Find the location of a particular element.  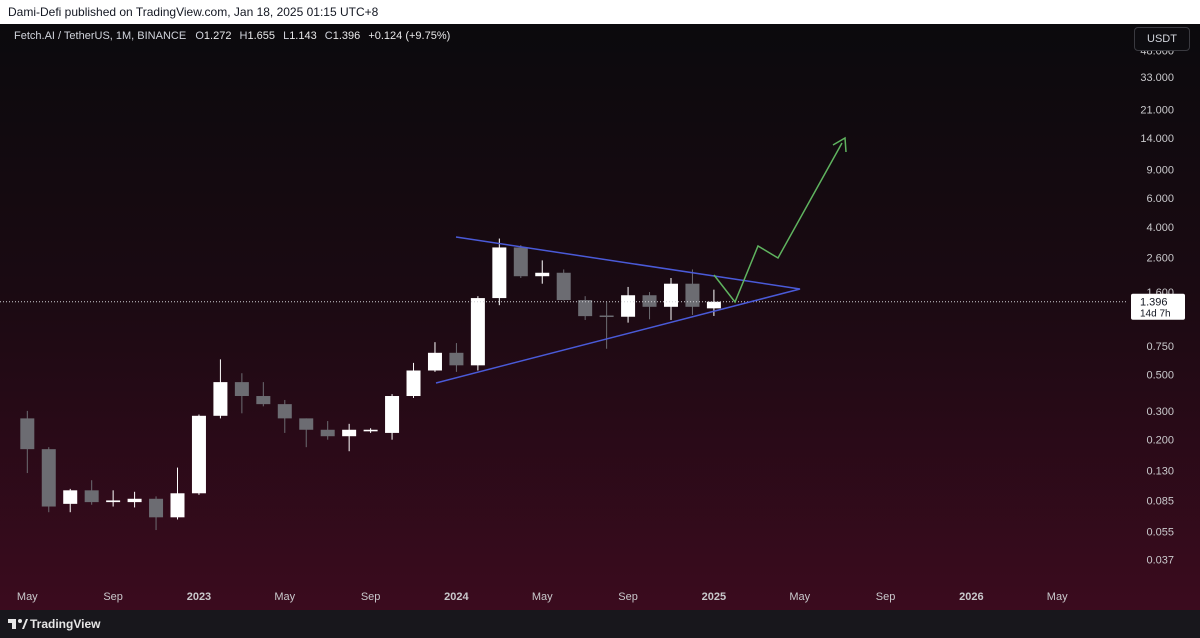

brand: TradingView is located at coordinates (65, 624).